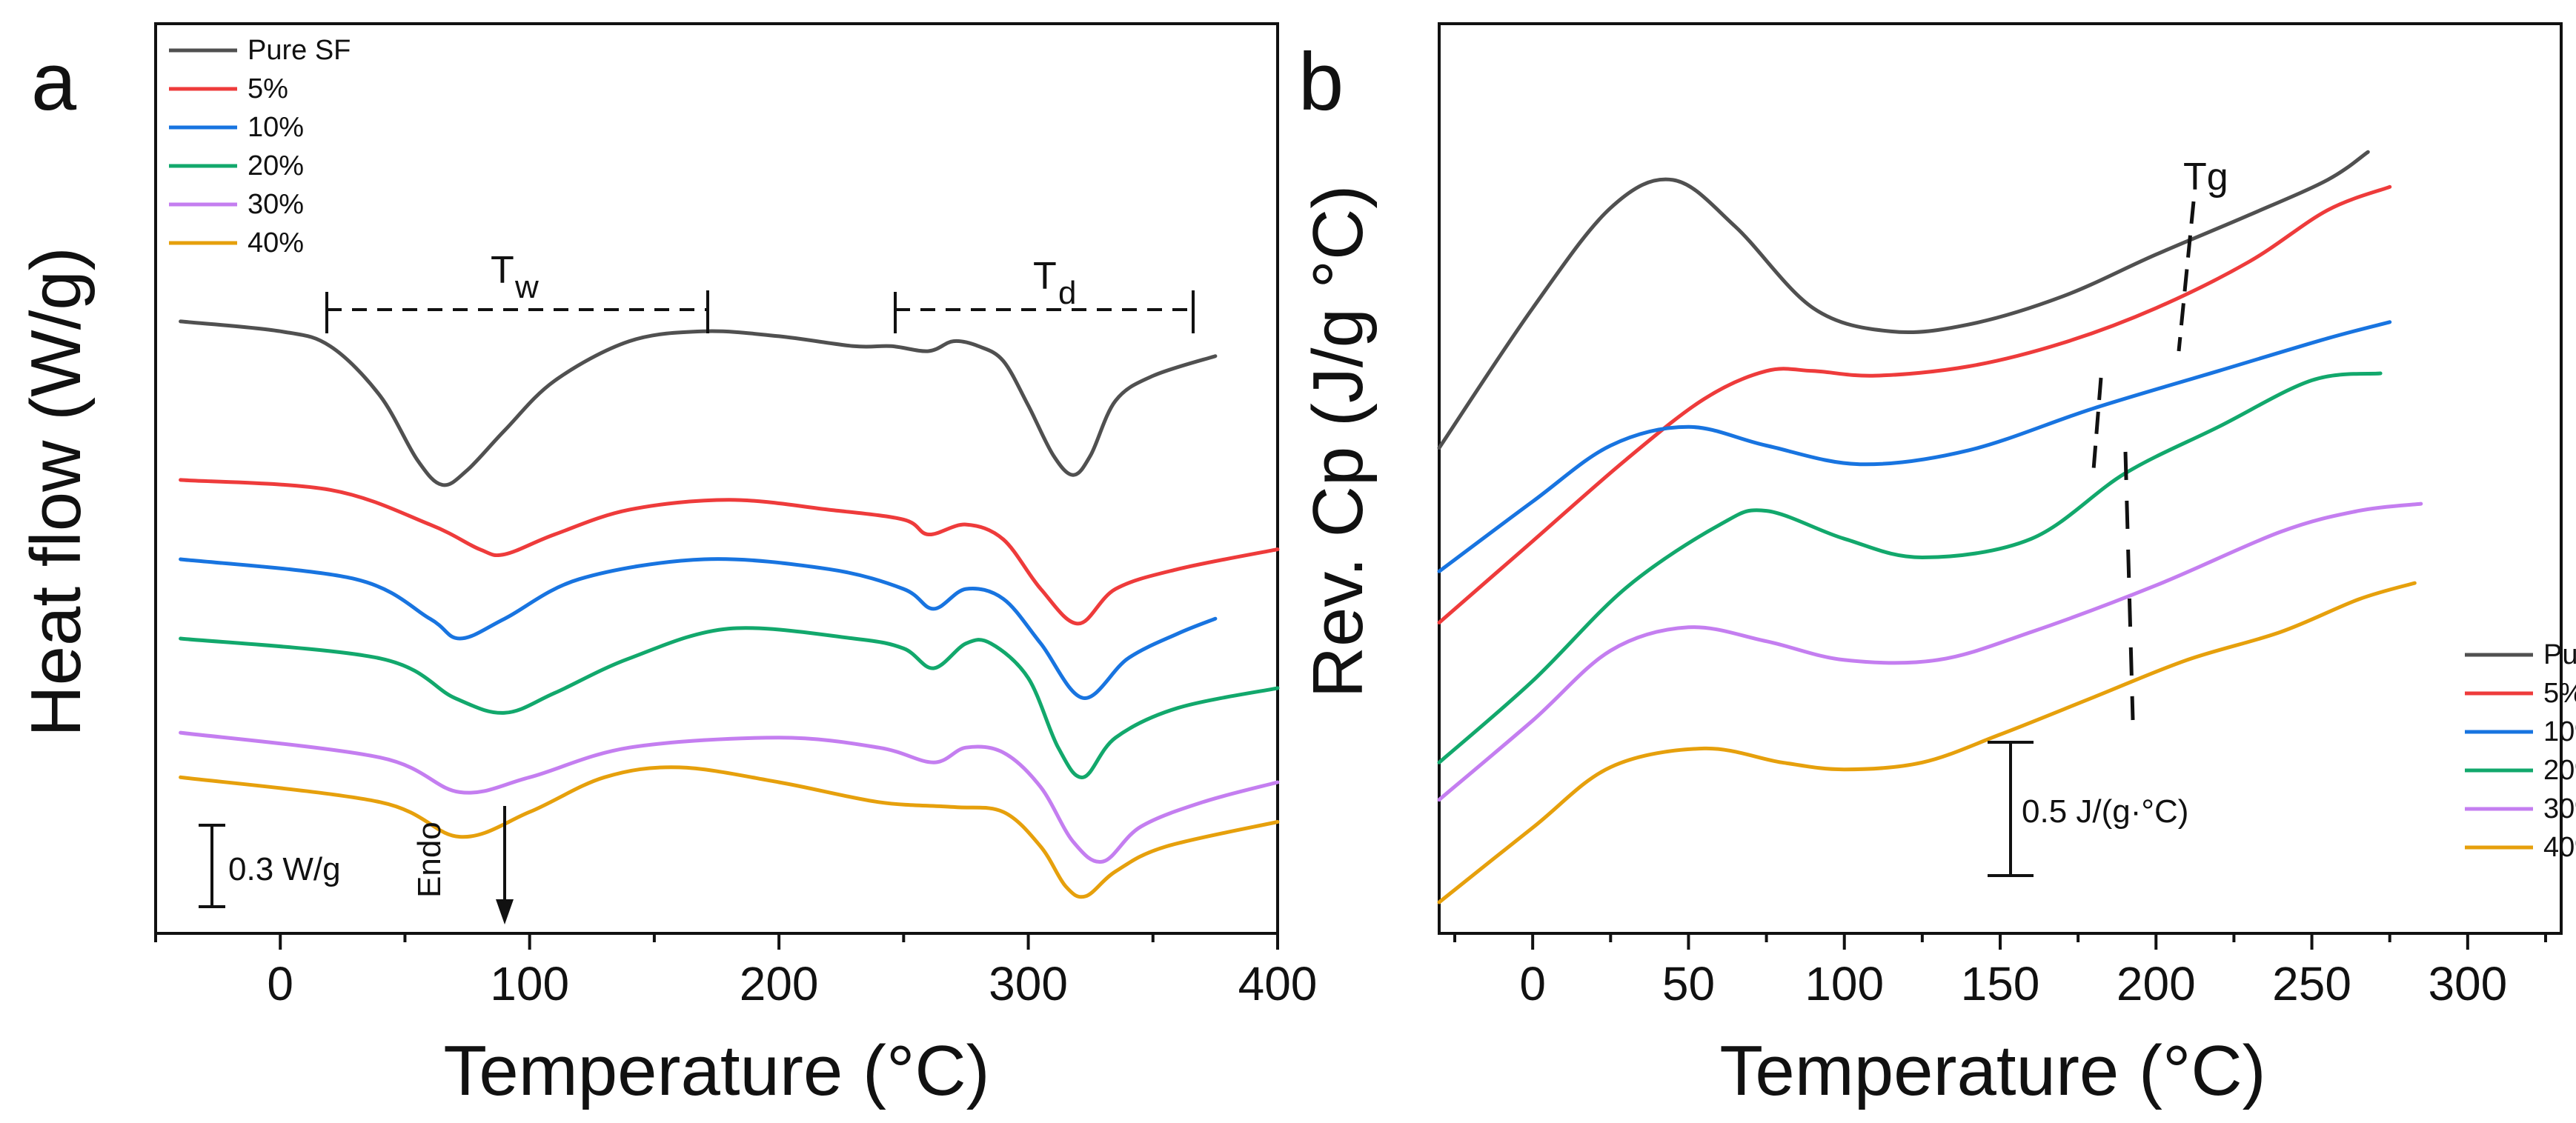 The width and height of the screenshot is (2576, 1123). I want to click on scale-bar-a-label: 0.3 W/g, so click(284, 869).